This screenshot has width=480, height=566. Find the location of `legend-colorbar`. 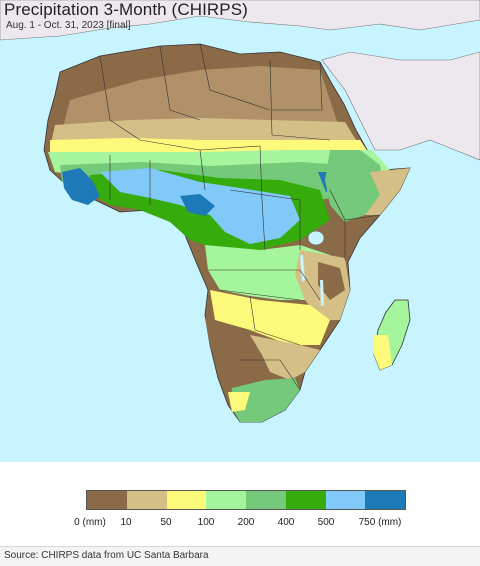

legend-colorbar is located at coordinates (246, 500).